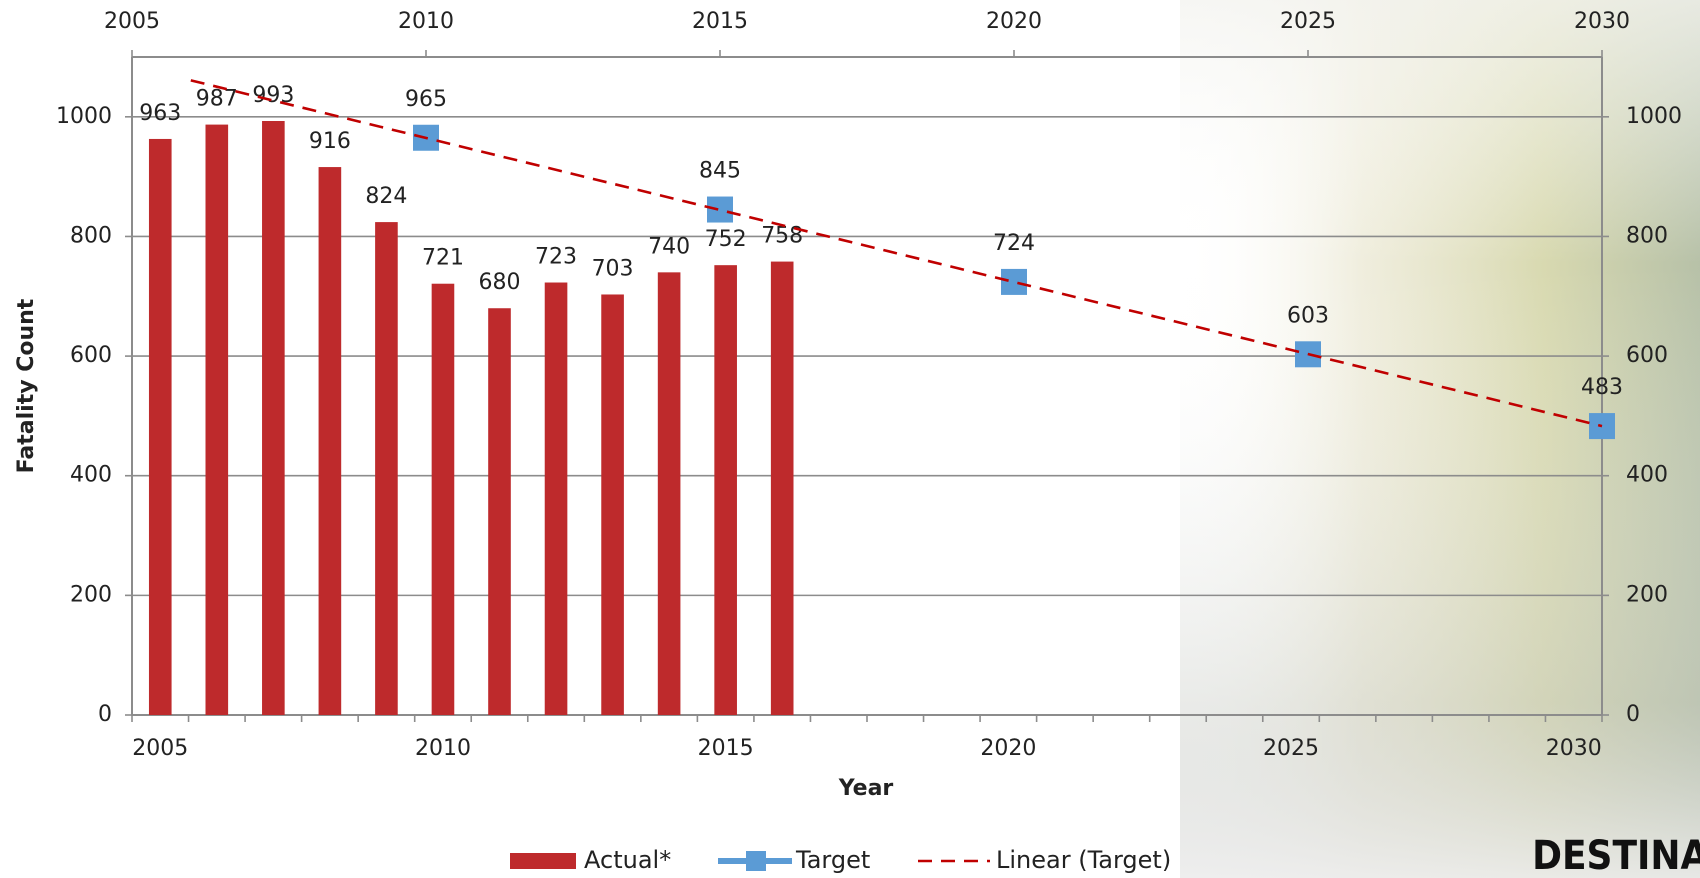 The height and width of the screenshot is (878, 1700). Describe the element at coordinates (330, 141) in the screenshot. I see `data-label: 916` at that location.